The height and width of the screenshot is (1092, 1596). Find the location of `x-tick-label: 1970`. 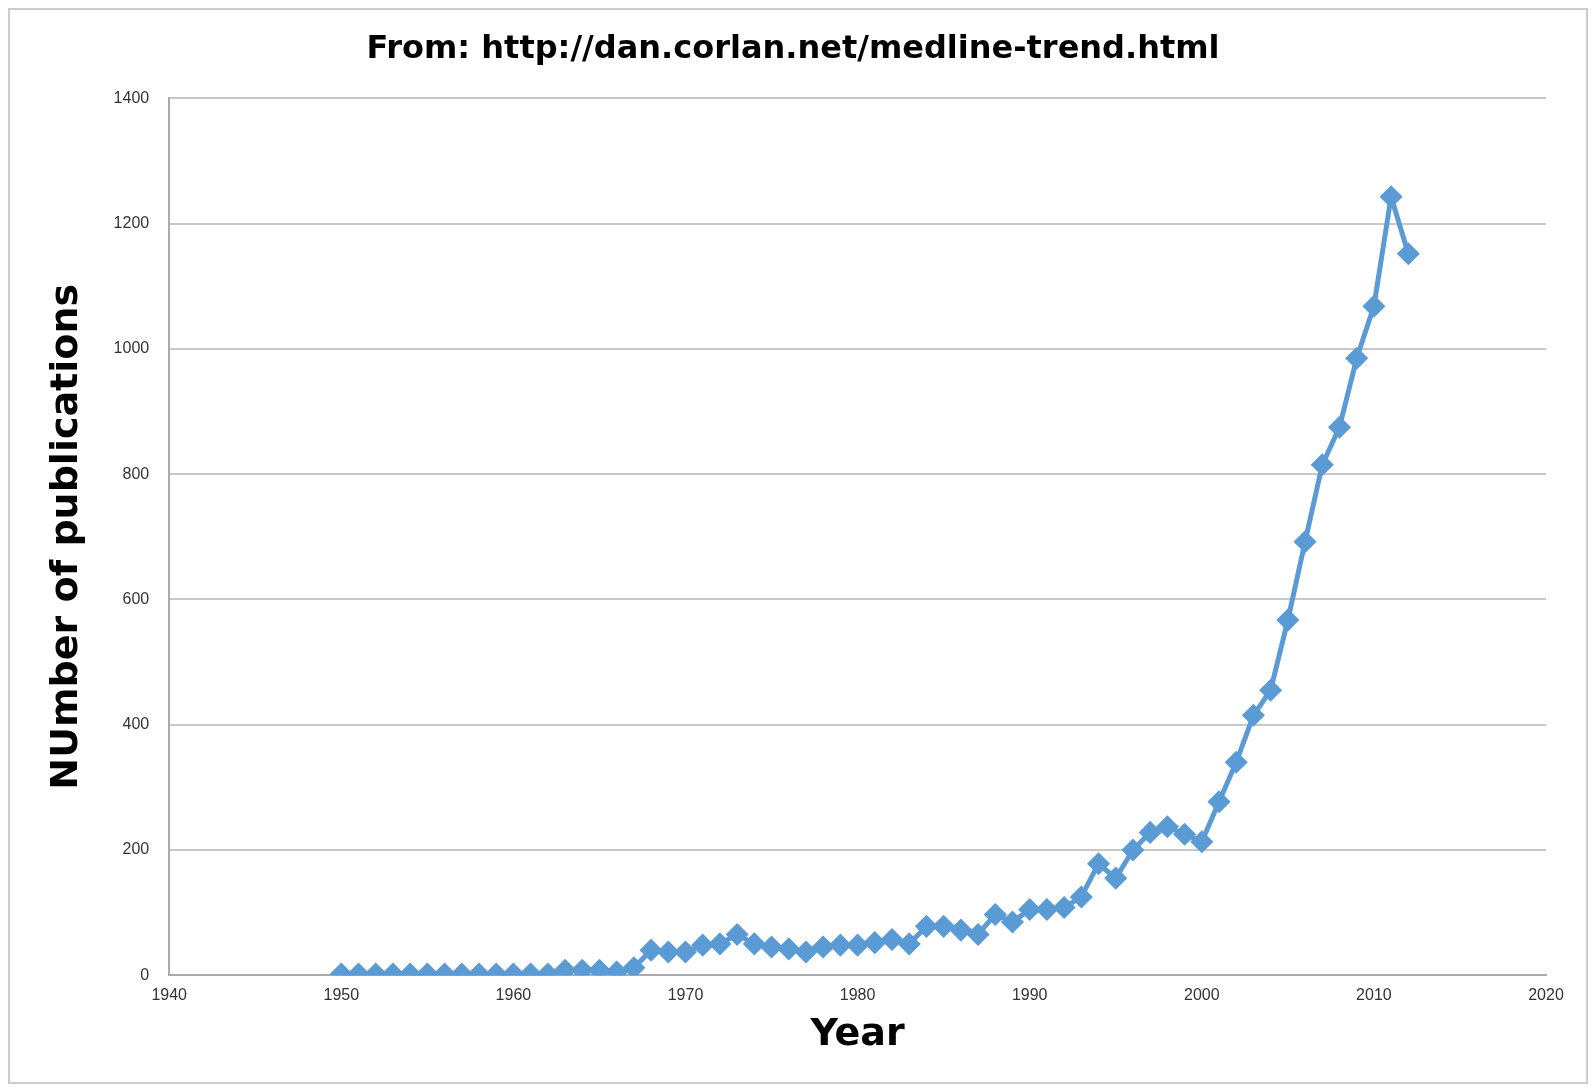

x-tick-label: 1970 is located at coordinates (685, 995).